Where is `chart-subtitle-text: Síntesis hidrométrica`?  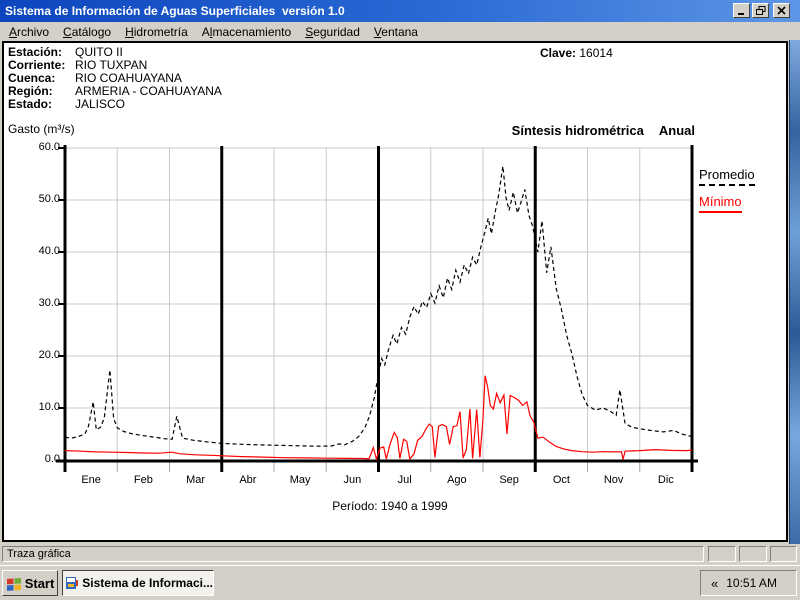
chart-subtitle-text: Síntesis hidrométrica is located at coordinates (577, 130).